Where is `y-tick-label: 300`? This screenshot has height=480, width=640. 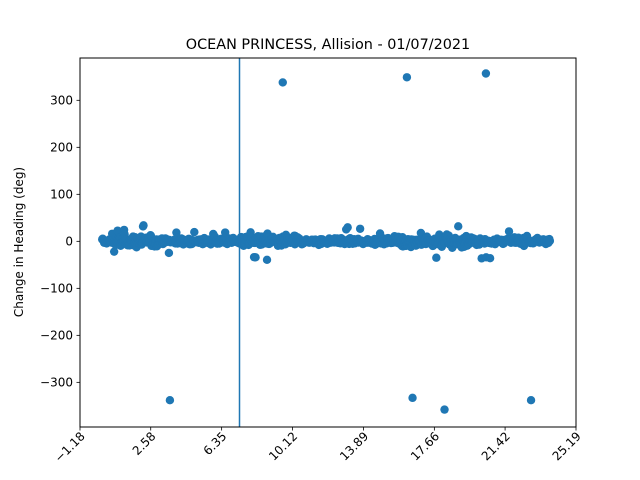
y-tick-label: 300 is located at coordinates (61, 100).